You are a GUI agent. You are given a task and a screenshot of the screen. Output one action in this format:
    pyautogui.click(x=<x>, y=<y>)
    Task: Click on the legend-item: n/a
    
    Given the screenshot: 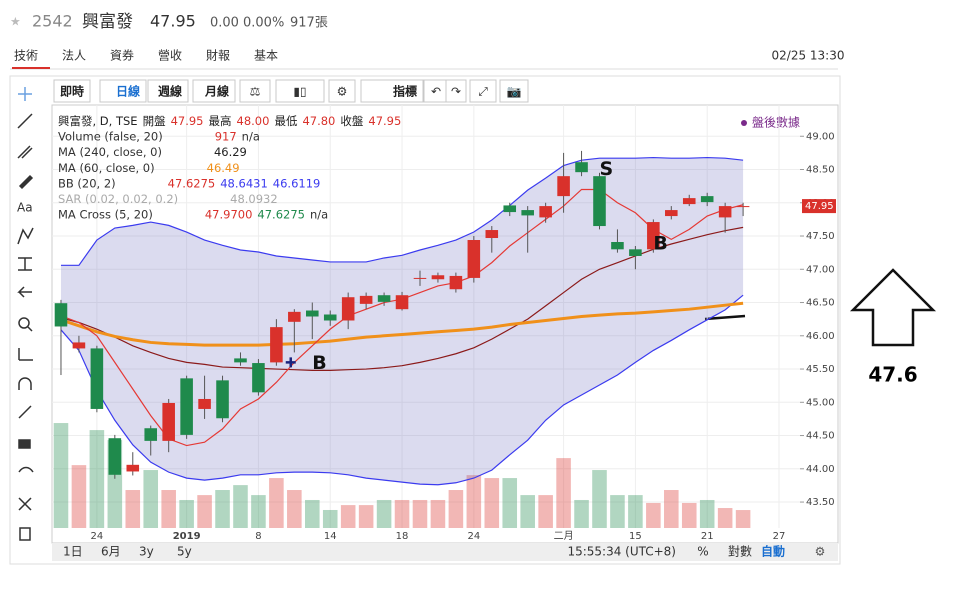 What is the action you would take?
    pyautogui.click(x=319, y=214)
    